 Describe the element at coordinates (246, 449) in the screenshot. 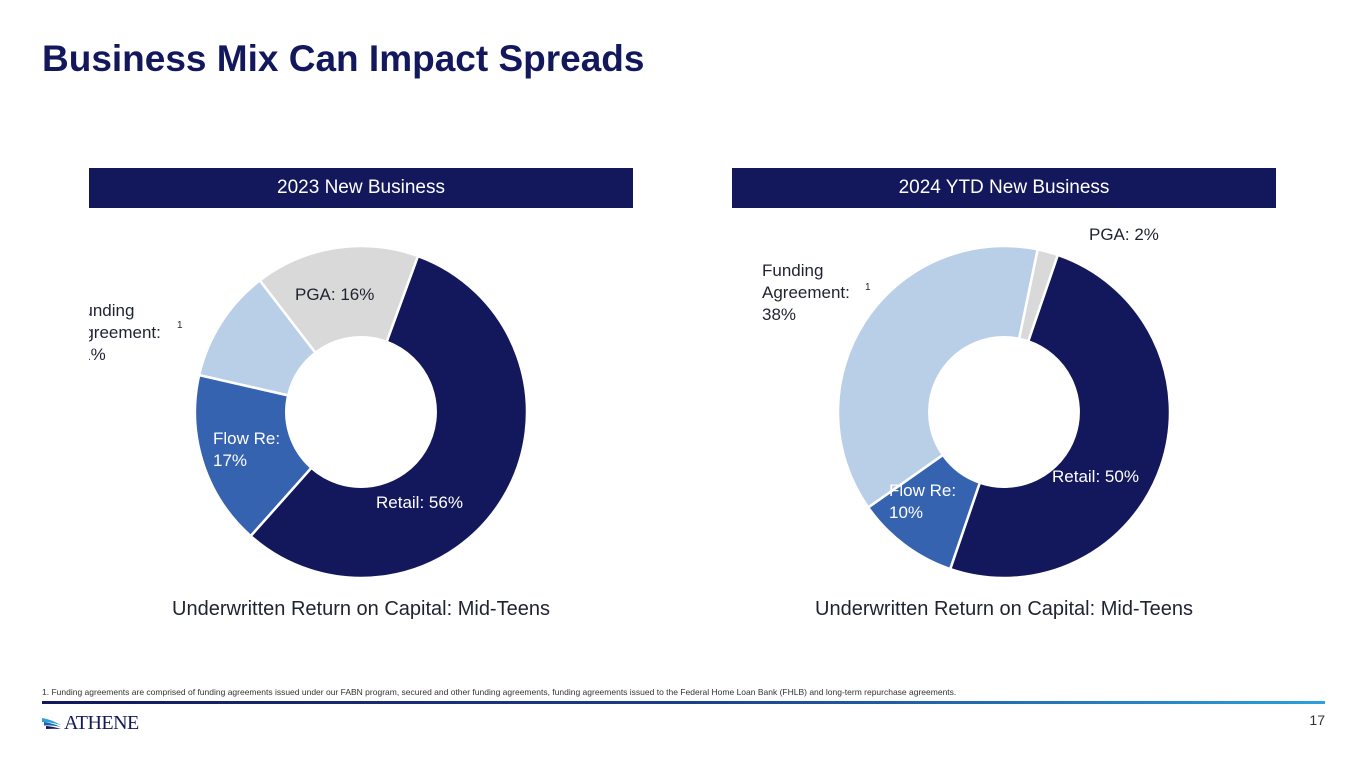

I see `slice-label-flow-re-2023: Flow Re: 17%` at that location.